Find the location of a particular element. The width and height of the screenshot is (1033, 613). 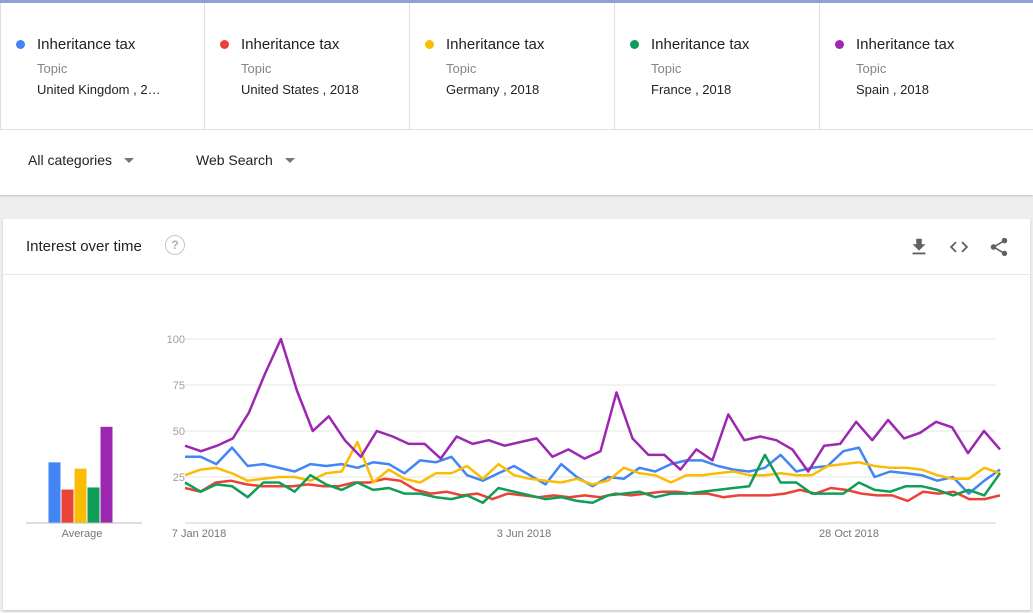

embed-code-icon is located at coordinates (959, 247).